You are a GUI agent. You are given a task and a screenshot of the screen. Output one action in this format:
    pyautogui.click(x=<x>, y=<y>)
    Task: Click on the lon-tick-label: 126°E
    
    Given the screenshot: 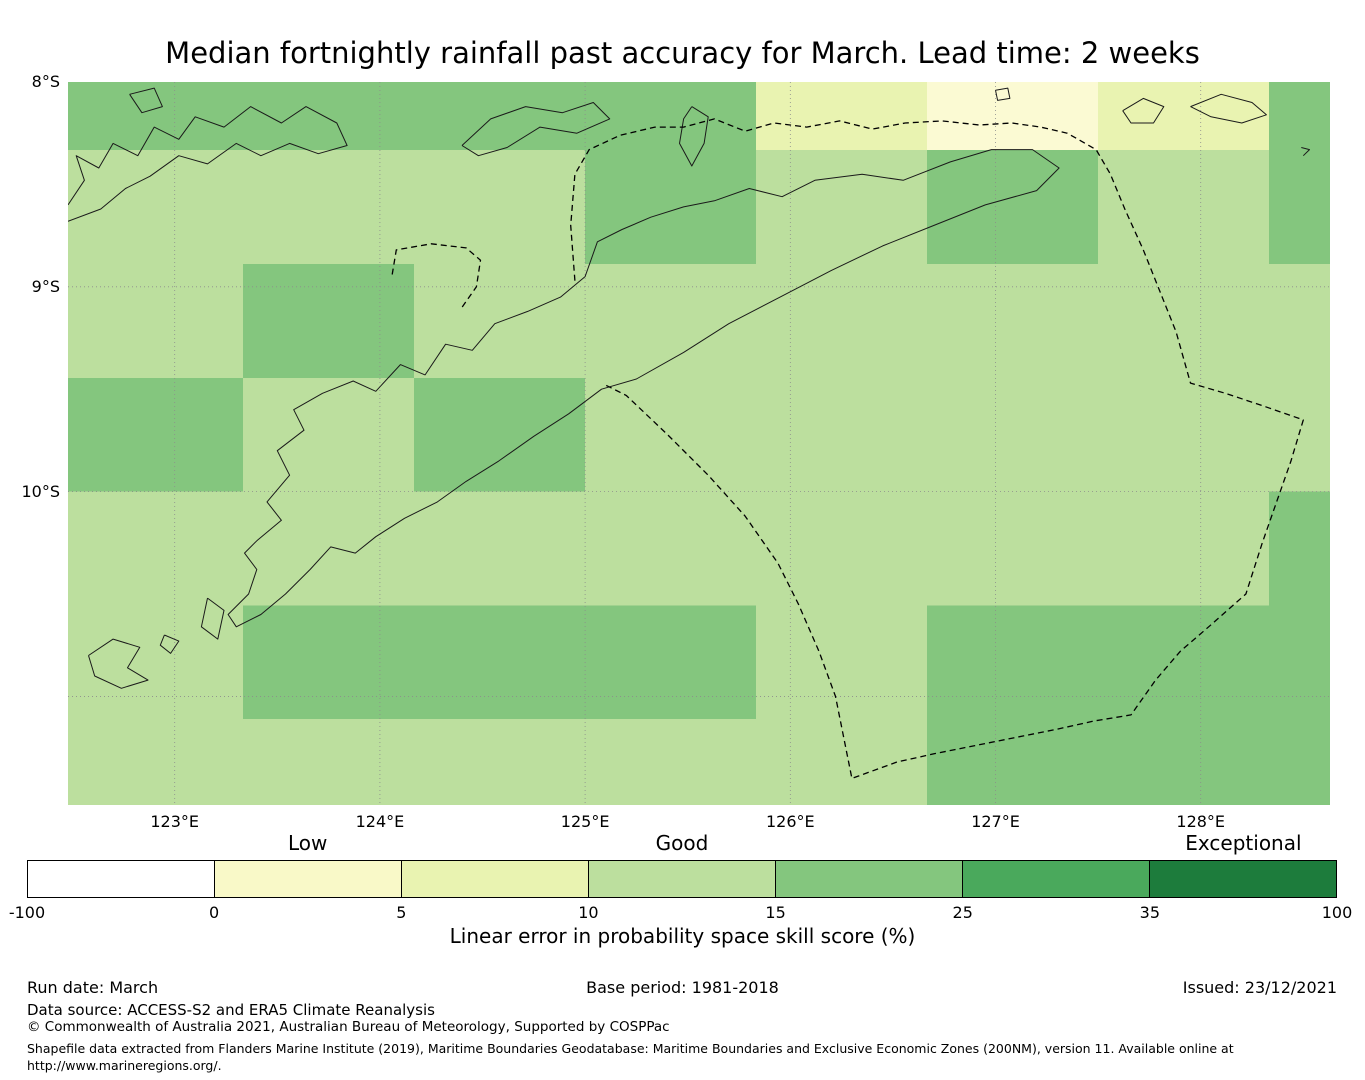 What is the action you would take?
    pyautogui.click(x=790, y=821)
    